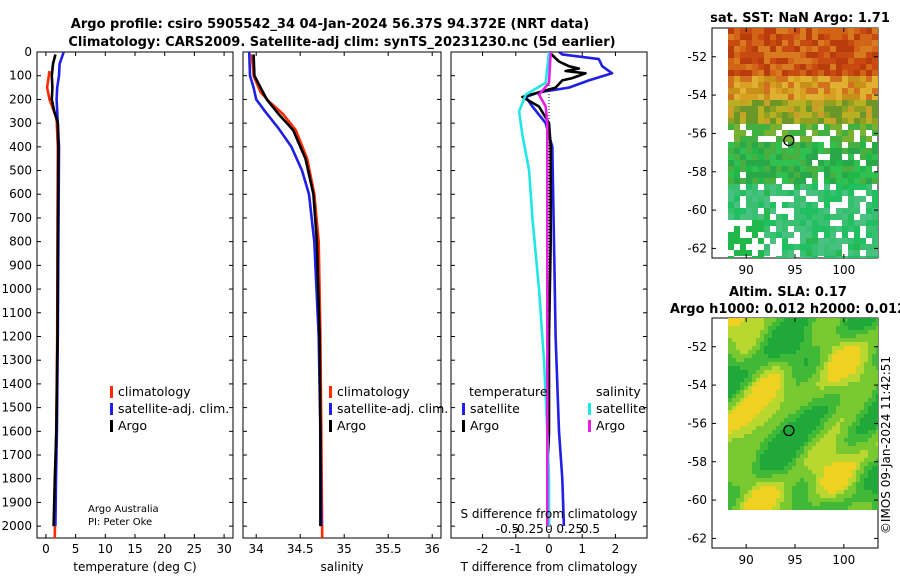 This screenshot has height=580, width=900. Describe the element at coordinates (388, 408) in the screenshot. I see `salinity-legend: climatology satellite-adj. clim. Argo` at that location.